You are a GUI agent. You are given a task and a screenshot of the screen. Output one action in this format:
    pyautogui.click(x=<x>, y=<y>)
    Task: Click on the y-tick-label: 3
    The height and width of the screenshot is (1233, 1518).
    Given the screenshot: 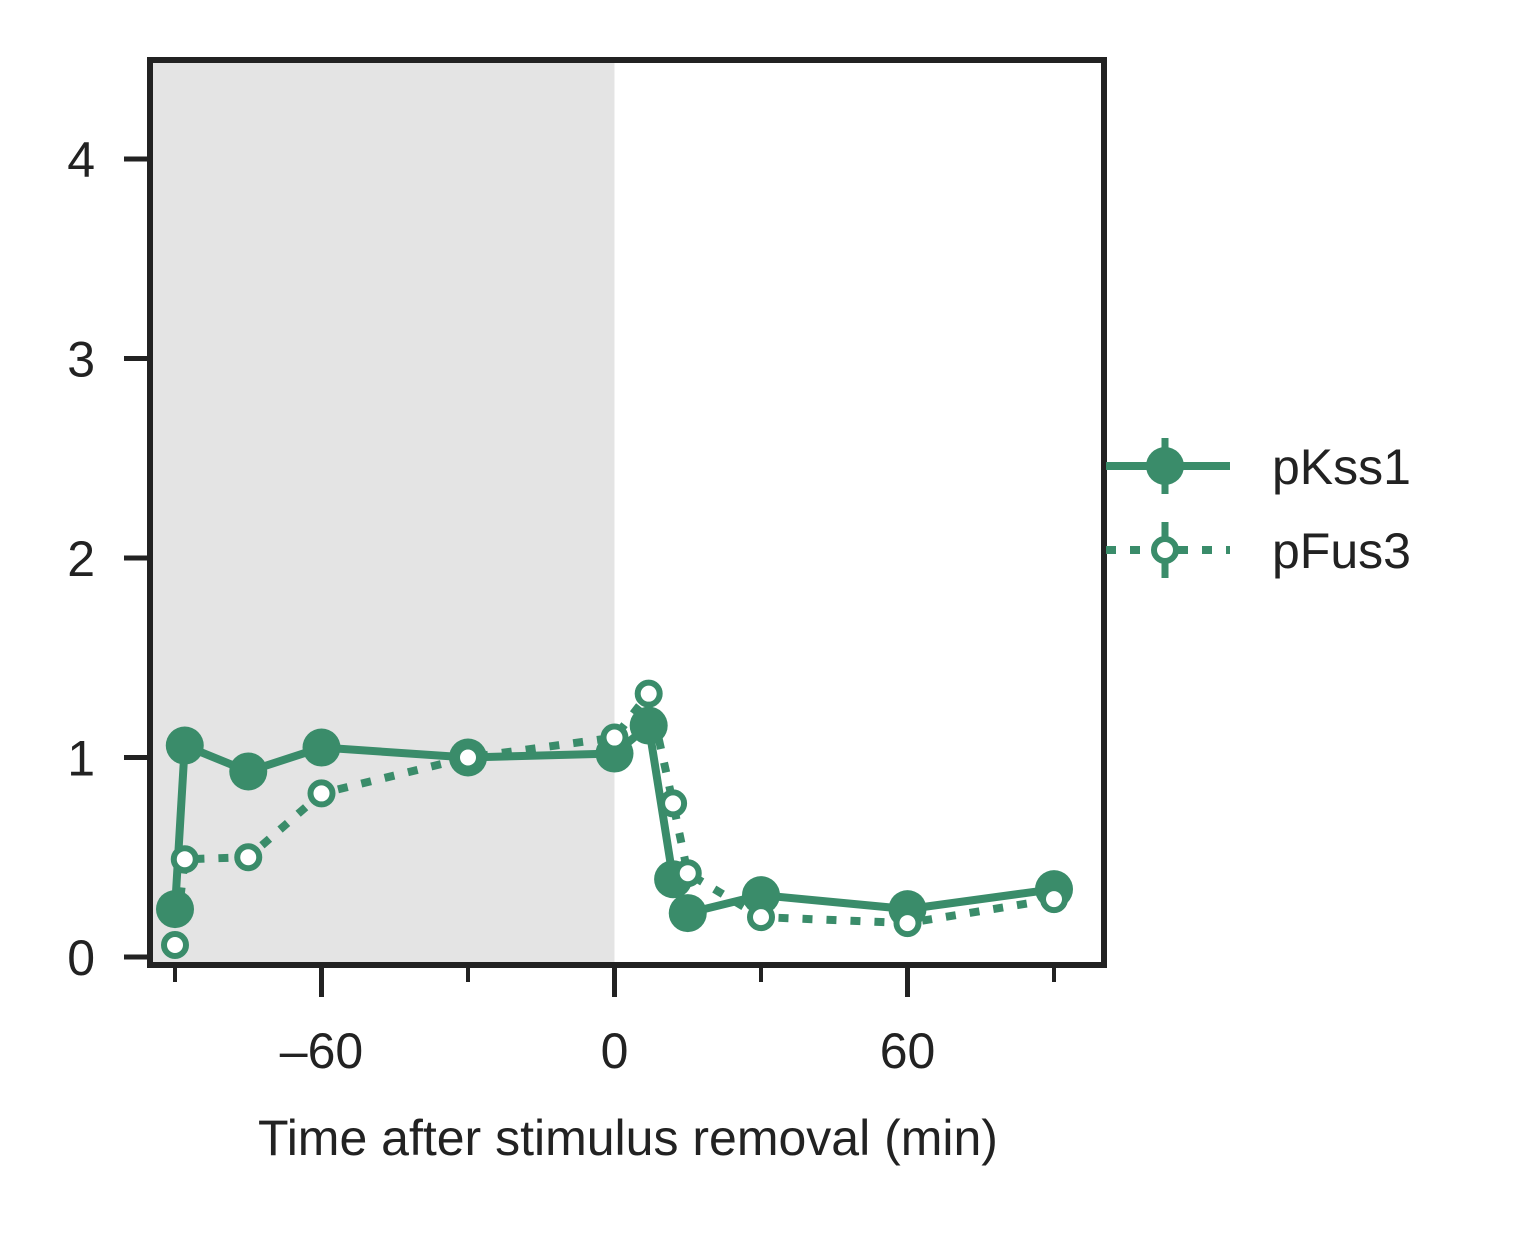 What is the action you would take?
    pyautogui.click(x=81, y=360)
    